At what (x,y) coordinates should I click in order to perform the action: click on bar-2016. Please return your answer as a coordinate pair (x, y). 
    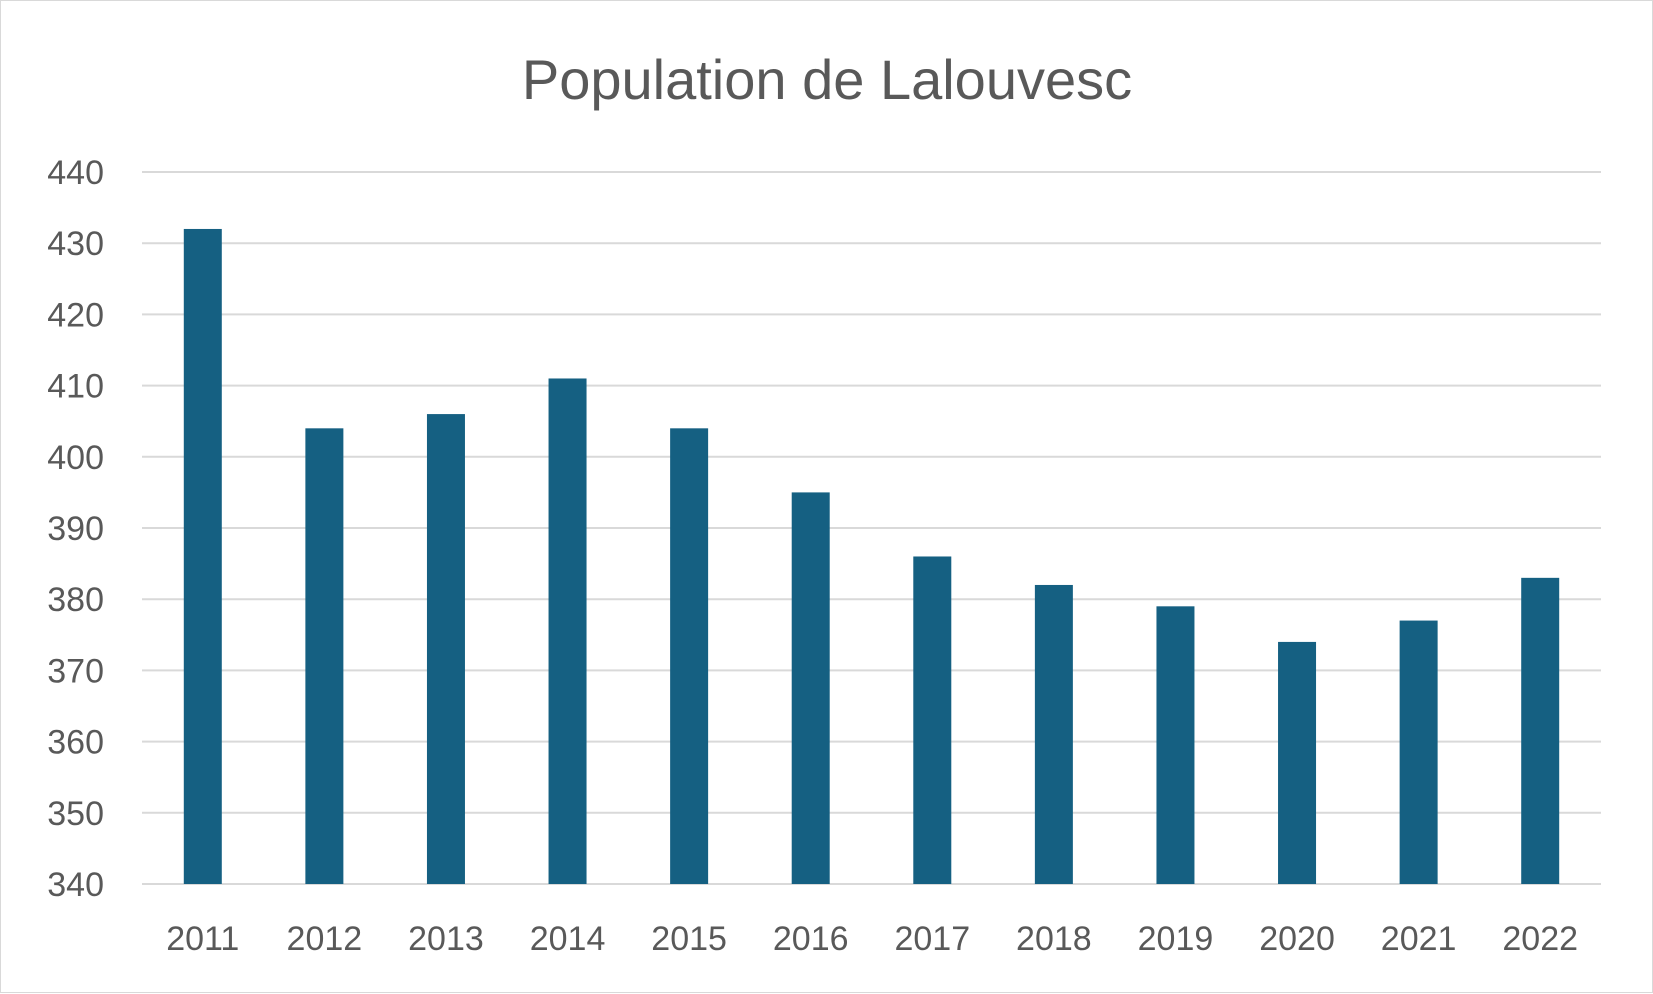
    Looking at the image, I should click on (810, 688).